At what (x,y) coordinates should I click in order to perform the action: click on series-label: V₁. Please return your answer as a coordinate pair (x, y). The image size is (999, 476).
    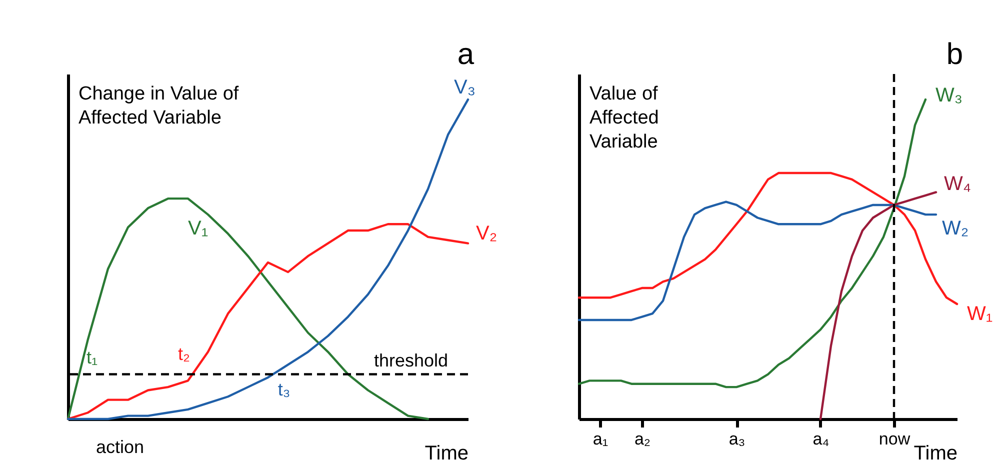
    Looking at the image, I should click on (198, 229).